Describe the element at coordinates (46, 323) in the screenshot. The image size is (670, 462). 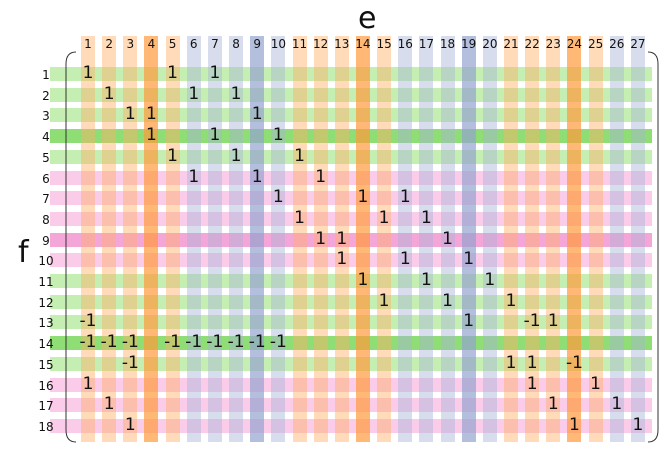
I see `row-label: 13` at that location.